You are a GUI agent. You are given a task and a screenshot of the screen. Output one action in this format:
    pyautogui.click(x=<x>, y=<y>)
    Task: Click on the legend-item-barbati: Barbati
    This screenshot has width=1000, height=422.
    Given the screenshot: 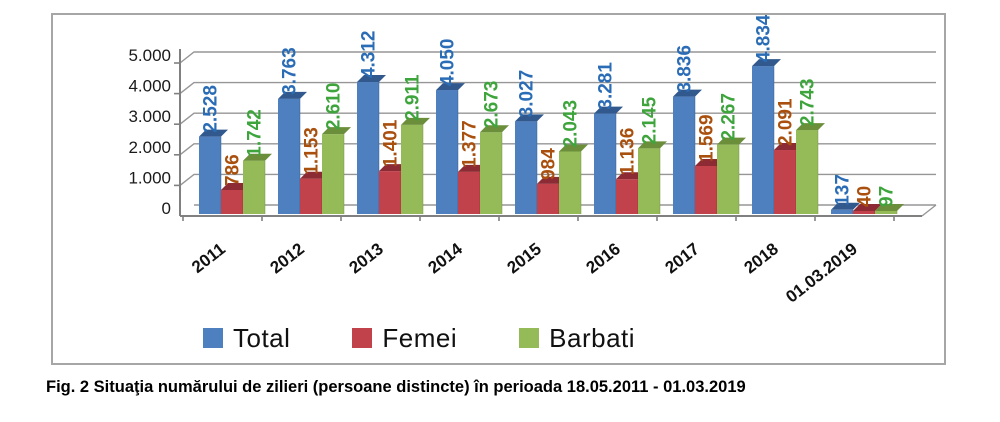 What is the action you would take?
    pyautogui.click(x=577, y=338)
    